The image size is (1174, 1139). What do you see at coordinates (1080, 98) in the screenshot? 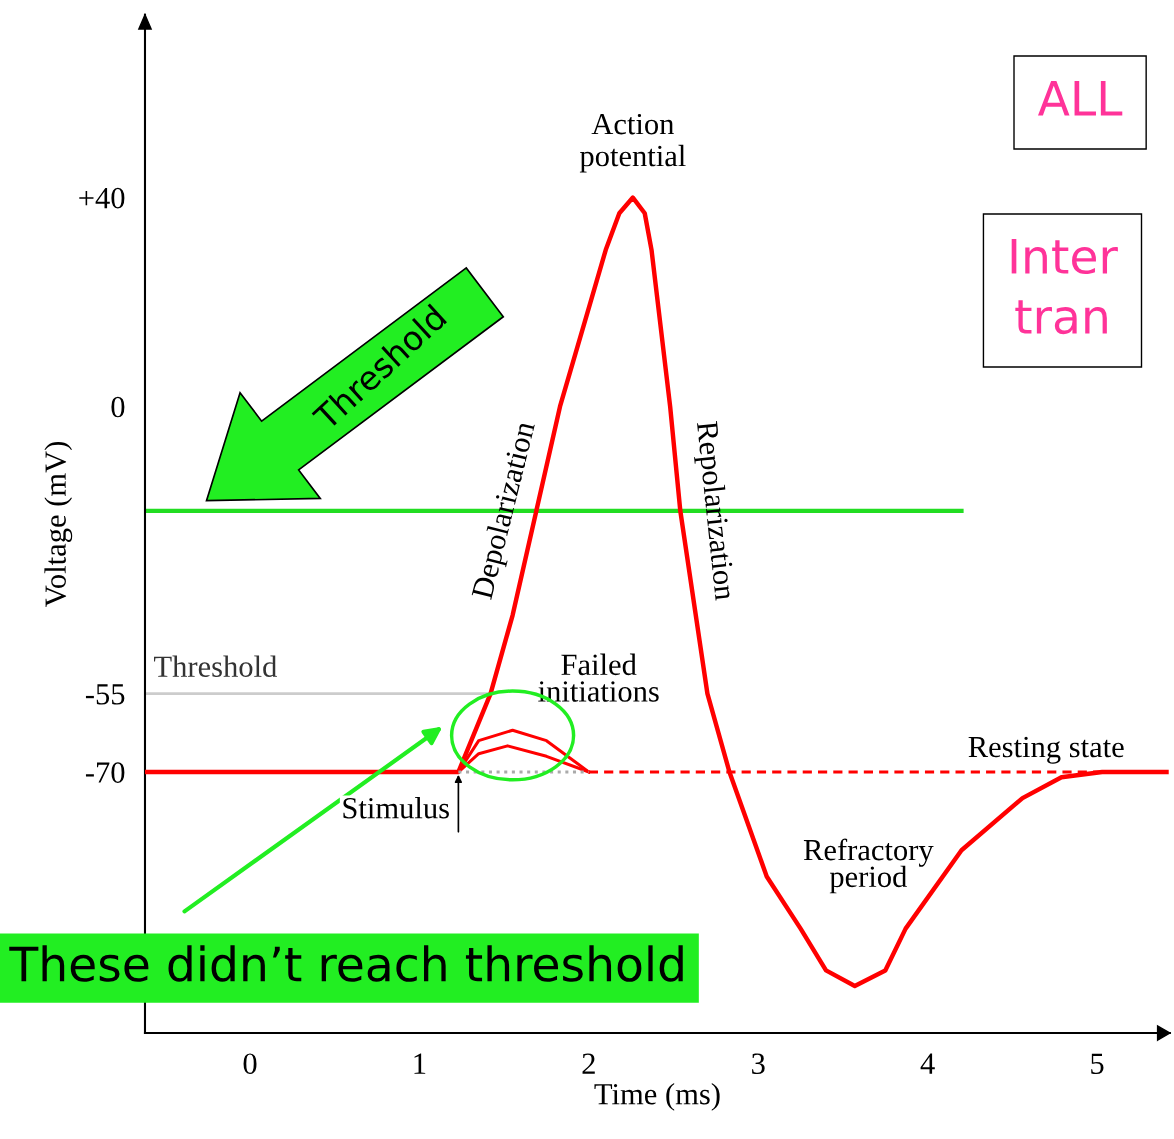
I see `annotation: ALL` at bounding box center [1080, 98].